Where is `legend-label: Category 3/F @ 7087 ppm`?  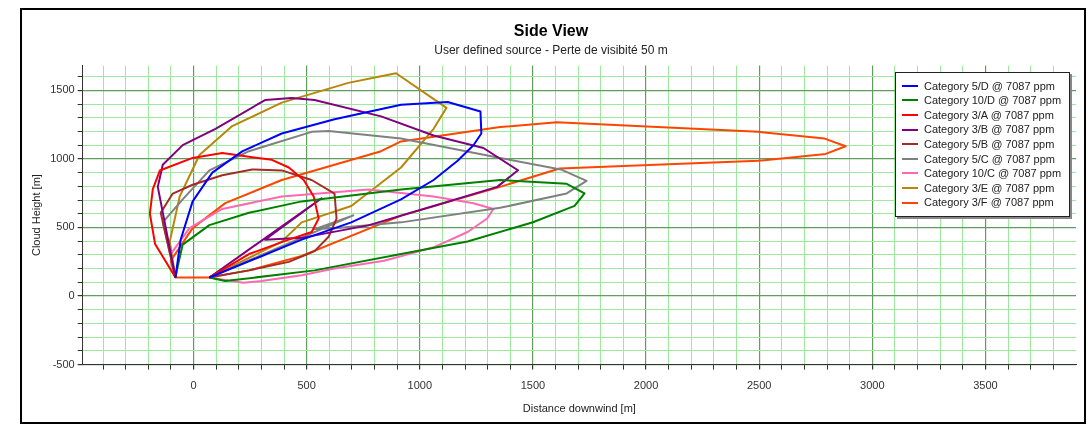 legend-label: Category 3/F @ 7087 ppm is located at coordinates (989, 202).